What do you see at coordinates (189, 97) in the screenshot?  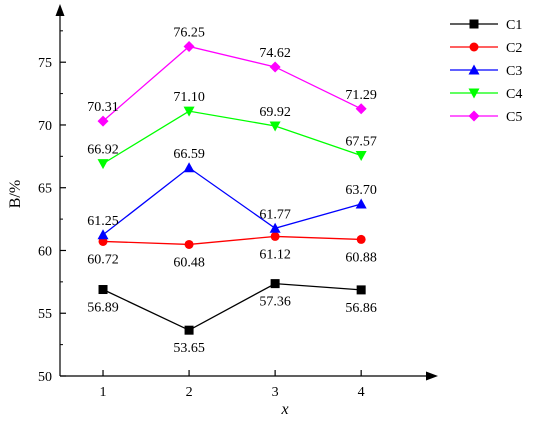 I see `series-c4-data-label: 71.10` at bounding box center [189, 97].